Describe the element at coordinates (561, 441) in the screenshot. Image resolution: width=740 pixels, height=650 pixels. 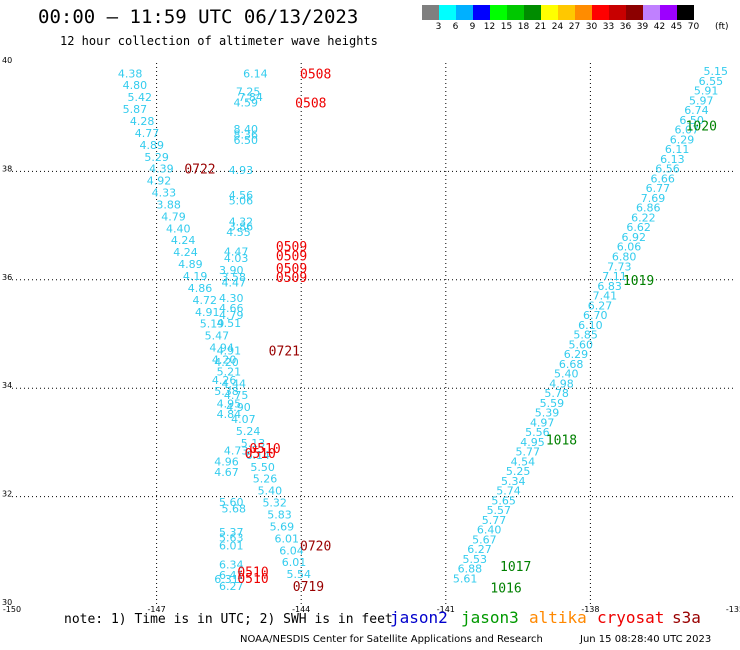
I see `pass-time-label: 1018` at that location.